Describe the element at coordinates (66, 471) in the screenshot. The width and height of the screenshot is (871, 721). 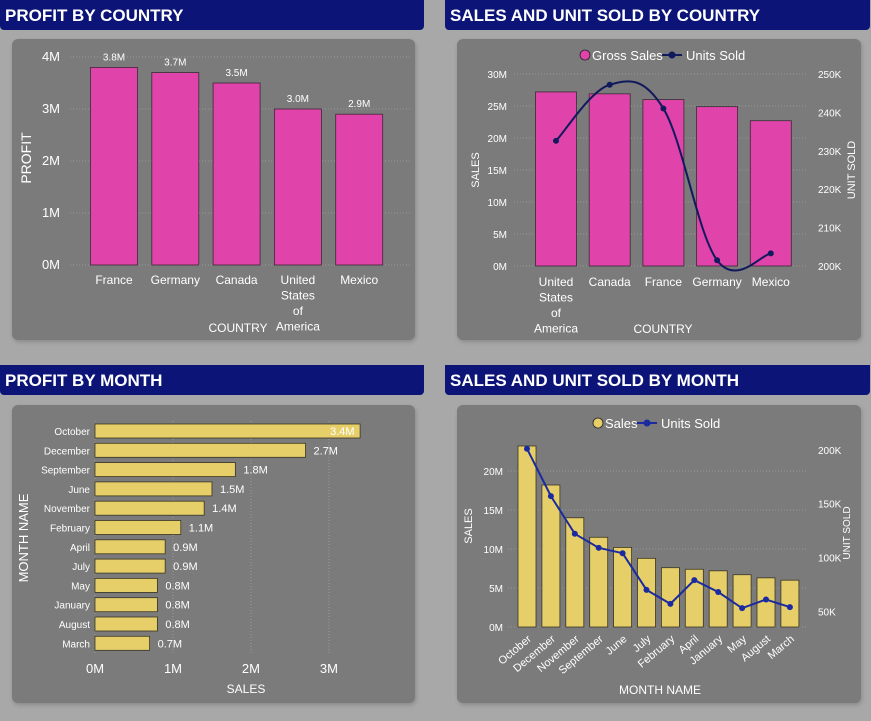
I see `y-tick-label: September` at that location.